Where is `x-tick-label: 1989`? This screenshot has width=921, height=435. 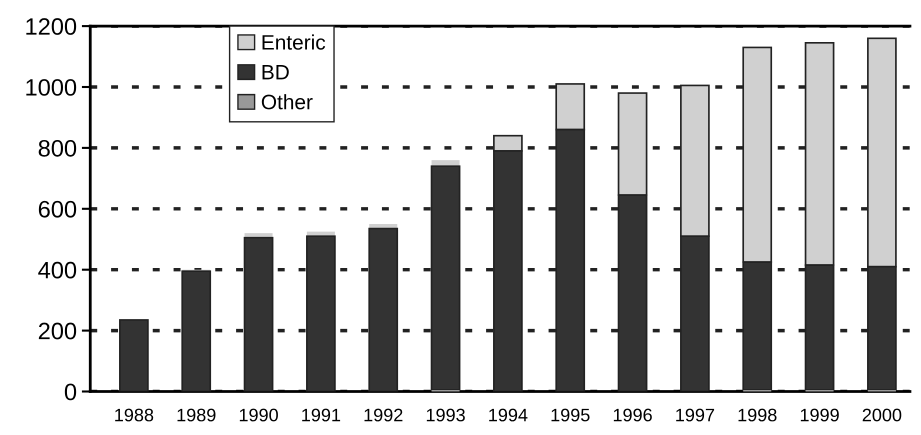 x-tick-label: 1989 is located at coordinates (197, 415).